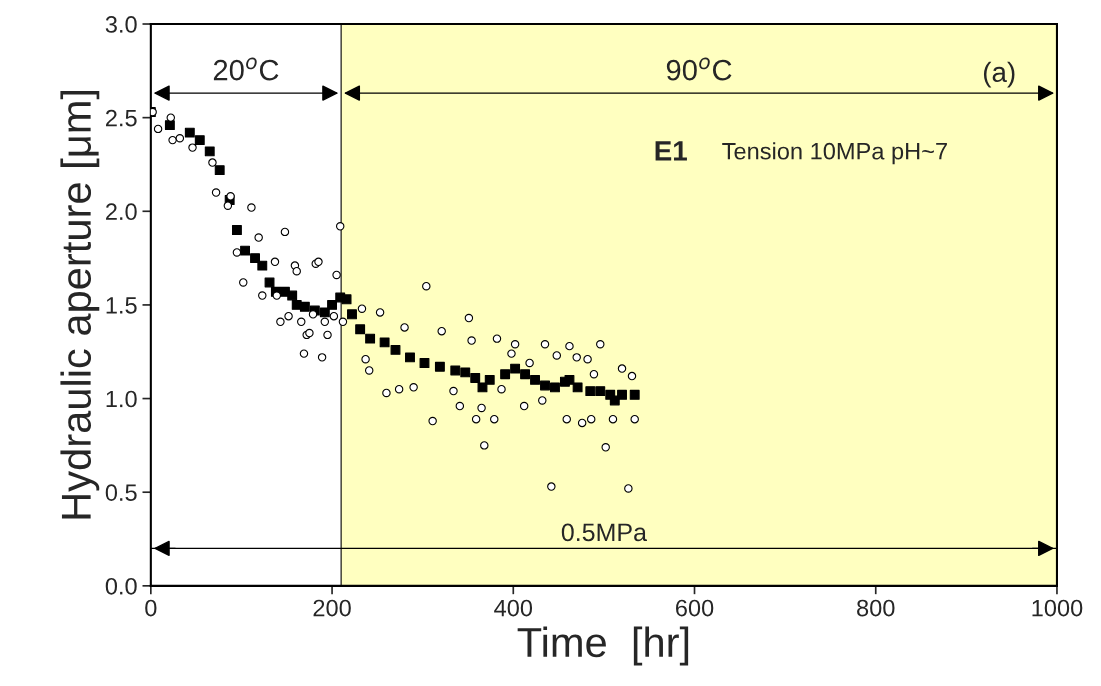 This screenshot has height=686, width=1101. I want to click on x-tick-label: 200, so click(332, 608).